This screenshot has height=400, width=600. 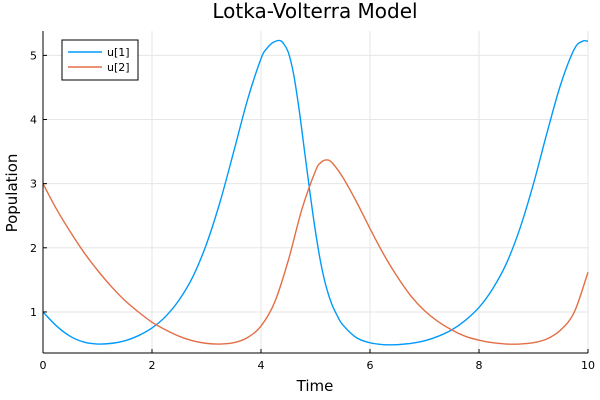 What do you see at coordinates (12, 193) in the screenshot?
I see `y-axis-label: Population` at bounding box center [12, 193].